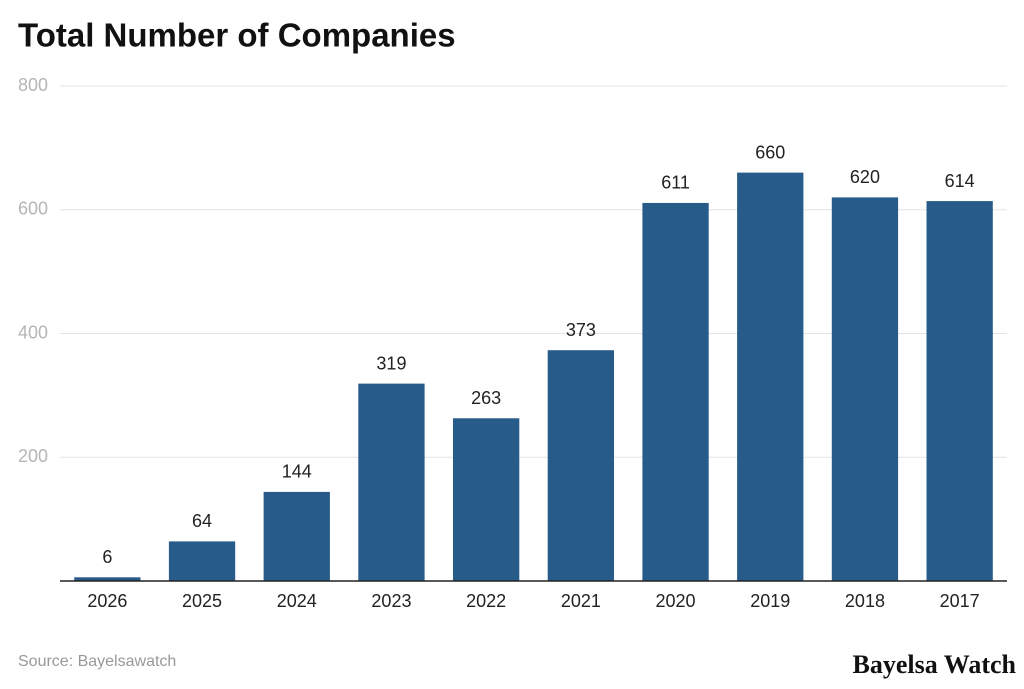  I want to click on x-tick-label: 2018, so click(865, 601).